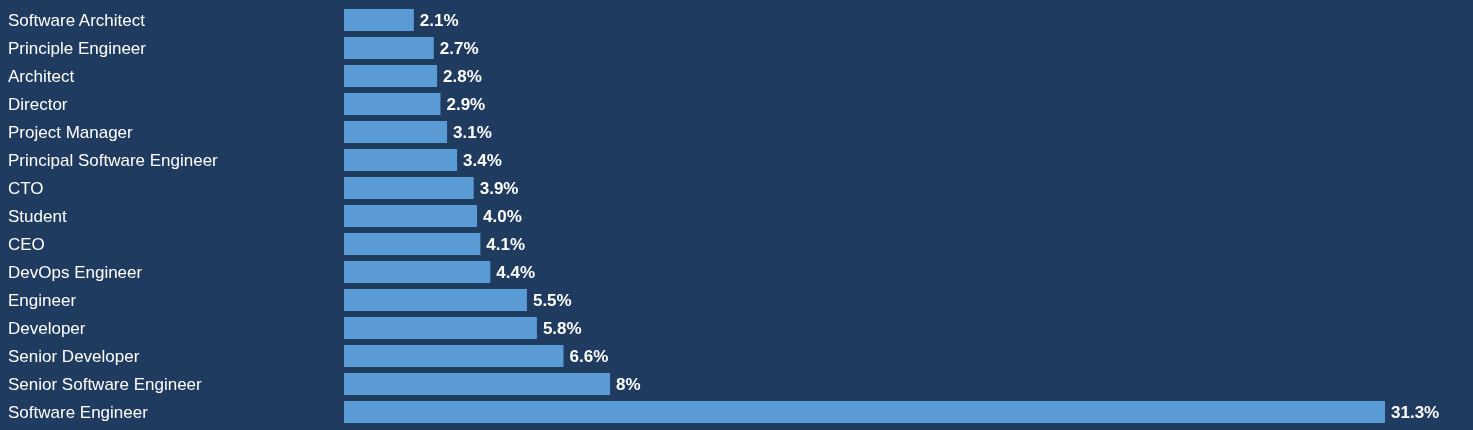 The image size is (1473, 430). Describe the element at coordinates (472, 132) in the screenshot. I see `data-label: 3.1%` at that location.